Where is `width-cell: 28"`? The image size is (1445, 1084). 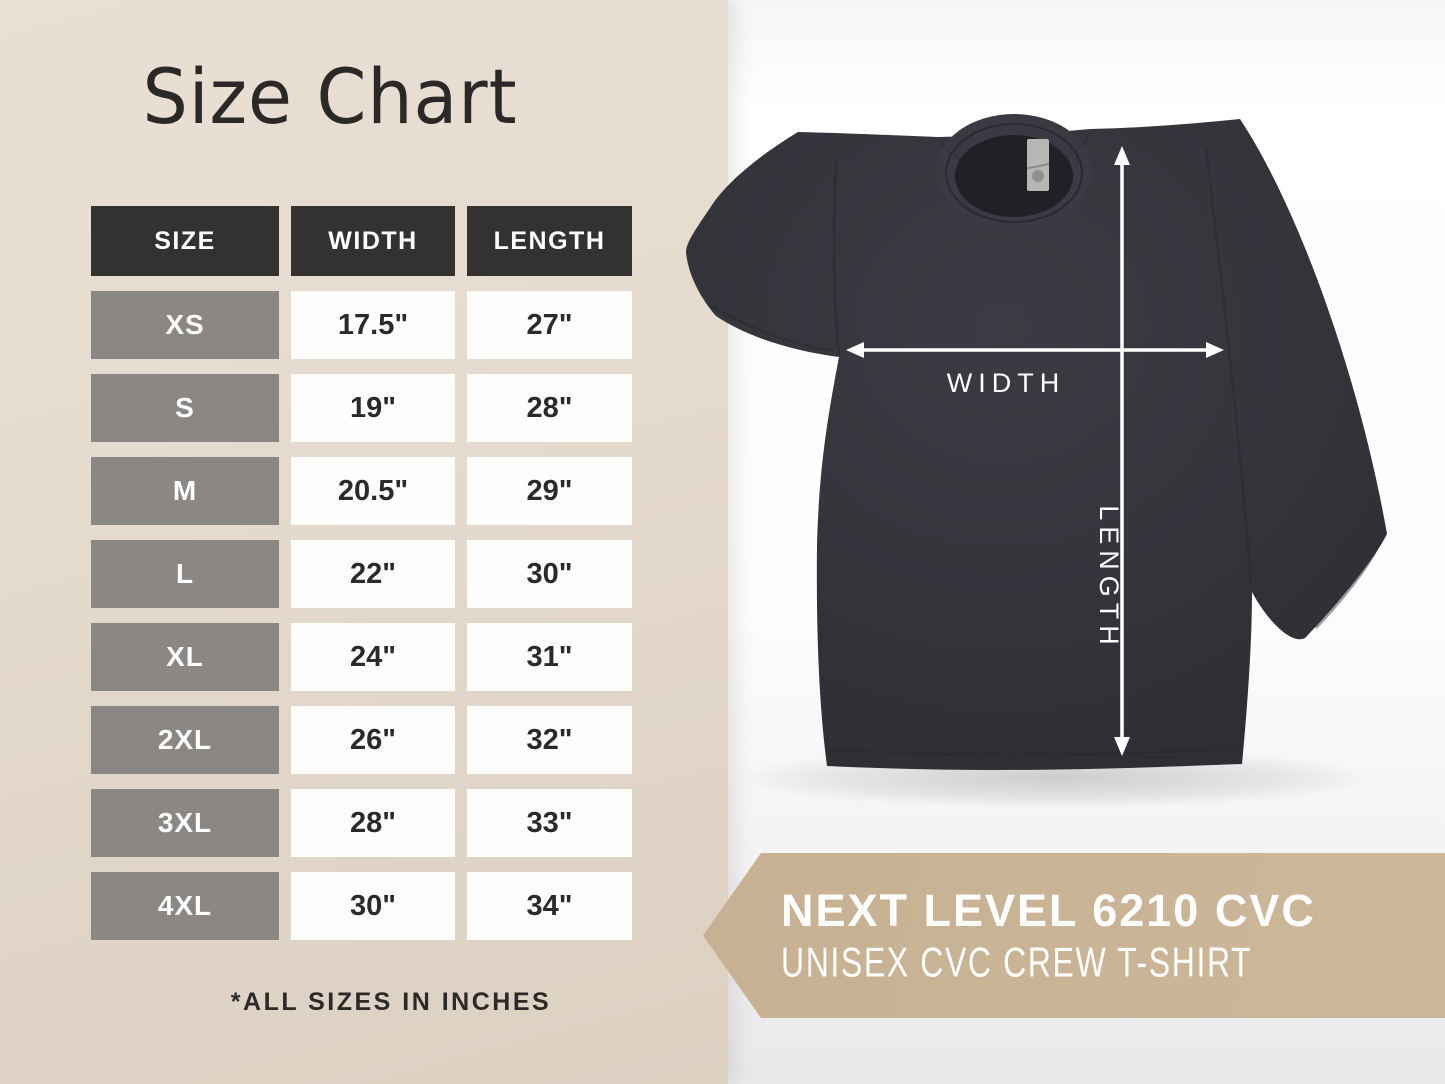 width-cell: 28" is located at coordinates (373, 823).